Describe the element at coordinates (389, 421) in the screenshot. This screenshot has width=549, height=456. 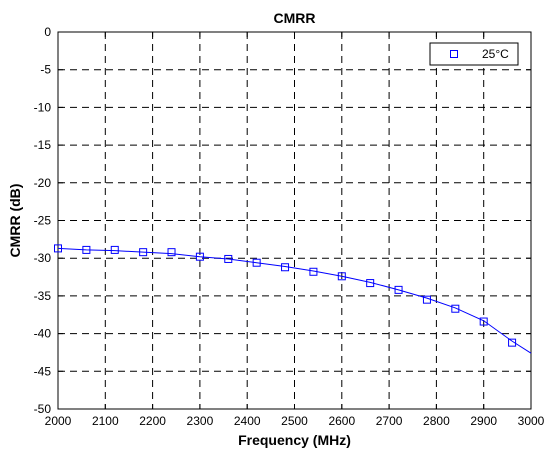
I see `x-tick-label: 2700` at that location.